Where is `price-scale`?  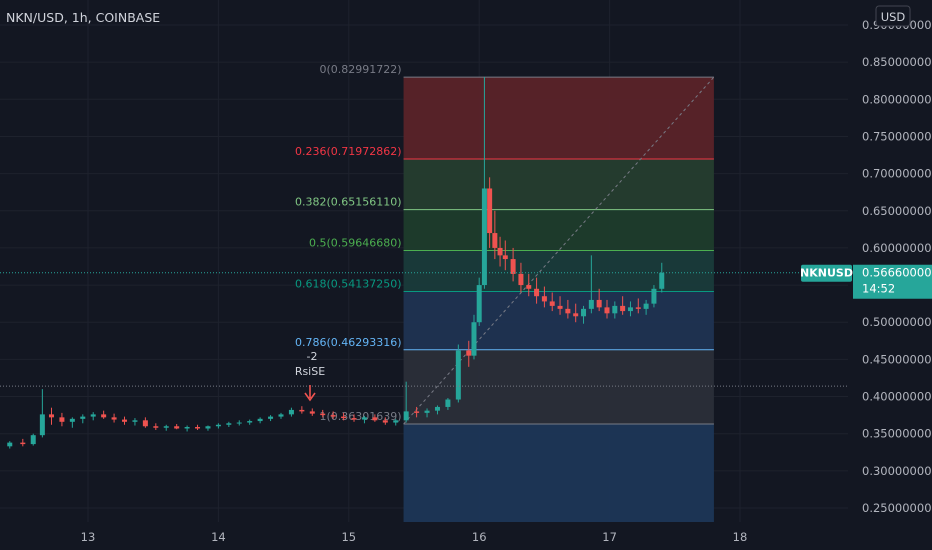
price-scale is located at coordinates (890, 261).